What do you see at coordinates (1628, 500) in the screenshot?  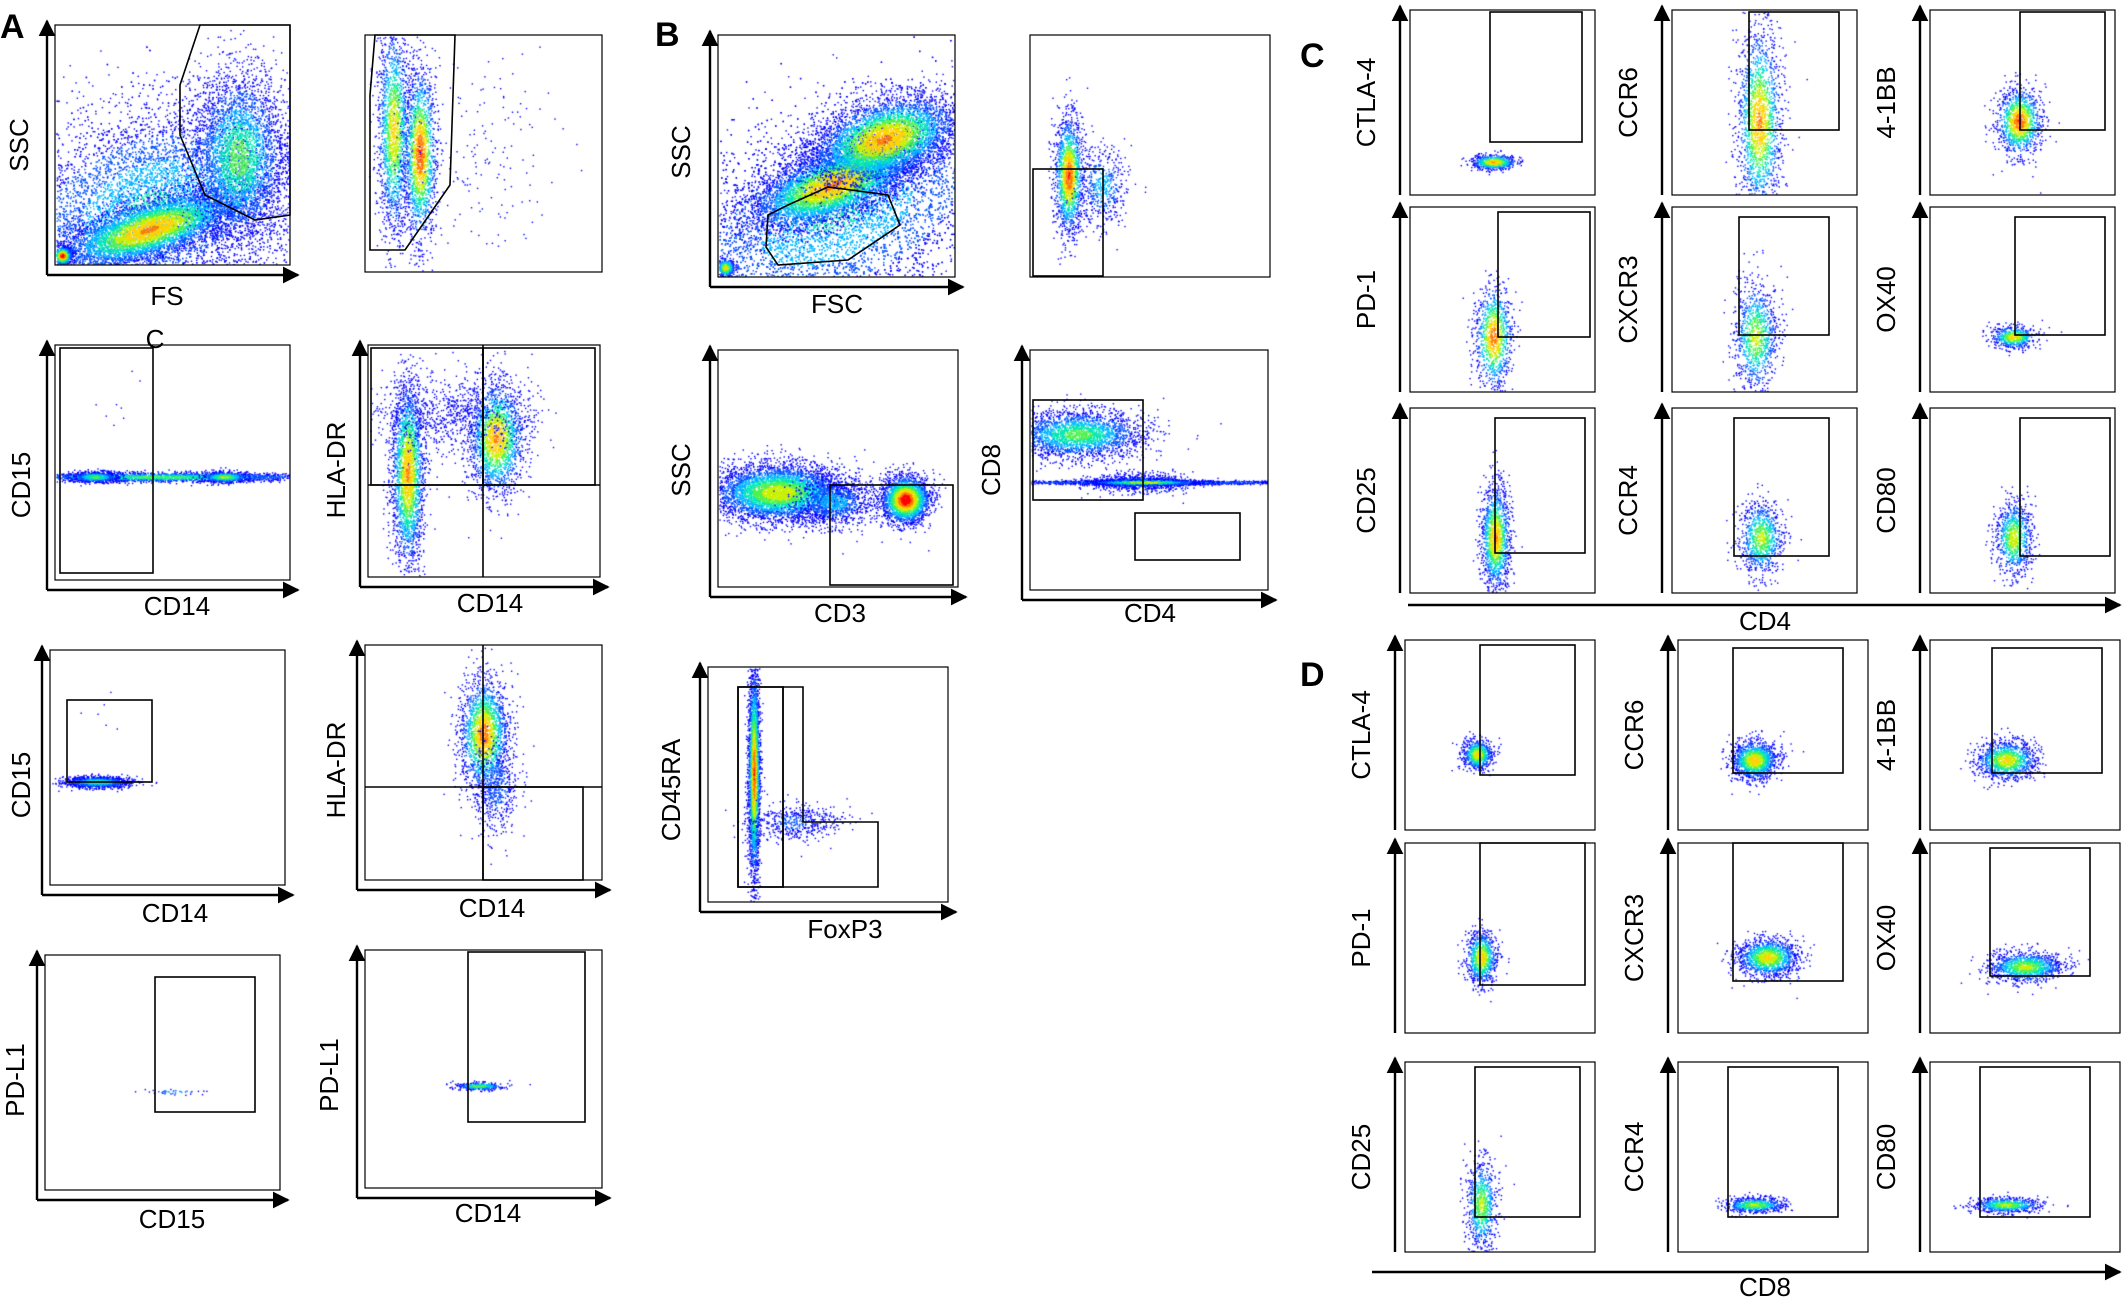 I see `plot-c-ccr4-y-label: CCR4` at bounding box center [1628, 500].